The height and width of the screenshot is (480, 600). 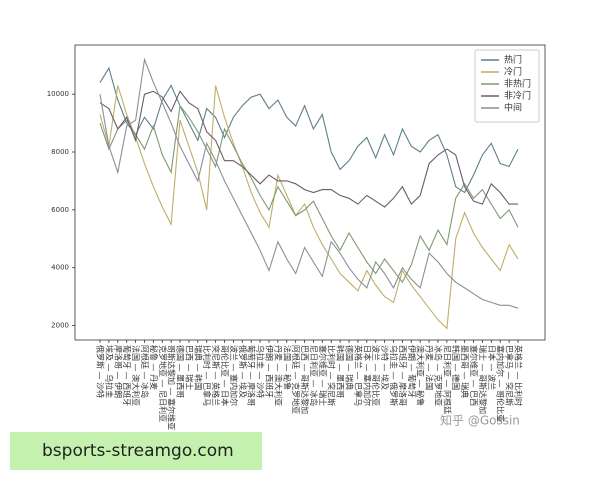 I want to click on legend-label: 热门, so click(x=513, y=60).